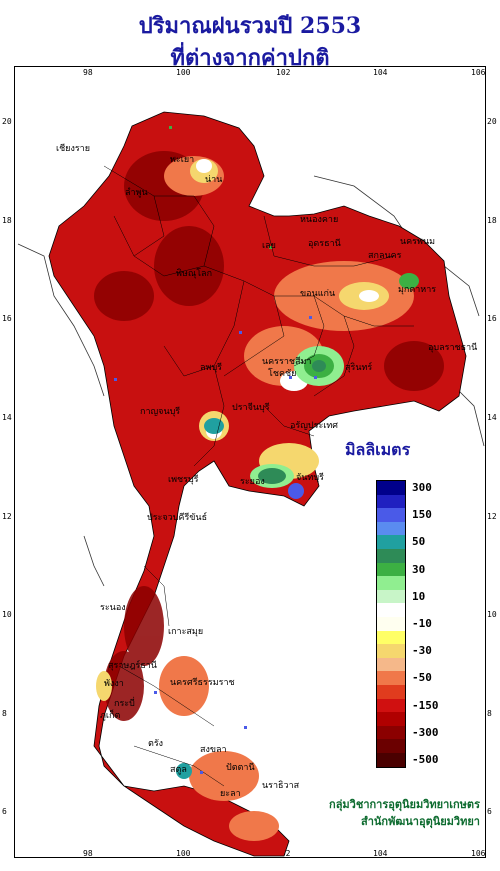 The width and height of the screenshot is (500, 871). Describe the element at coordinates (88, 72) in the screenshot. I see `lon-tick-top: 98` at that location.